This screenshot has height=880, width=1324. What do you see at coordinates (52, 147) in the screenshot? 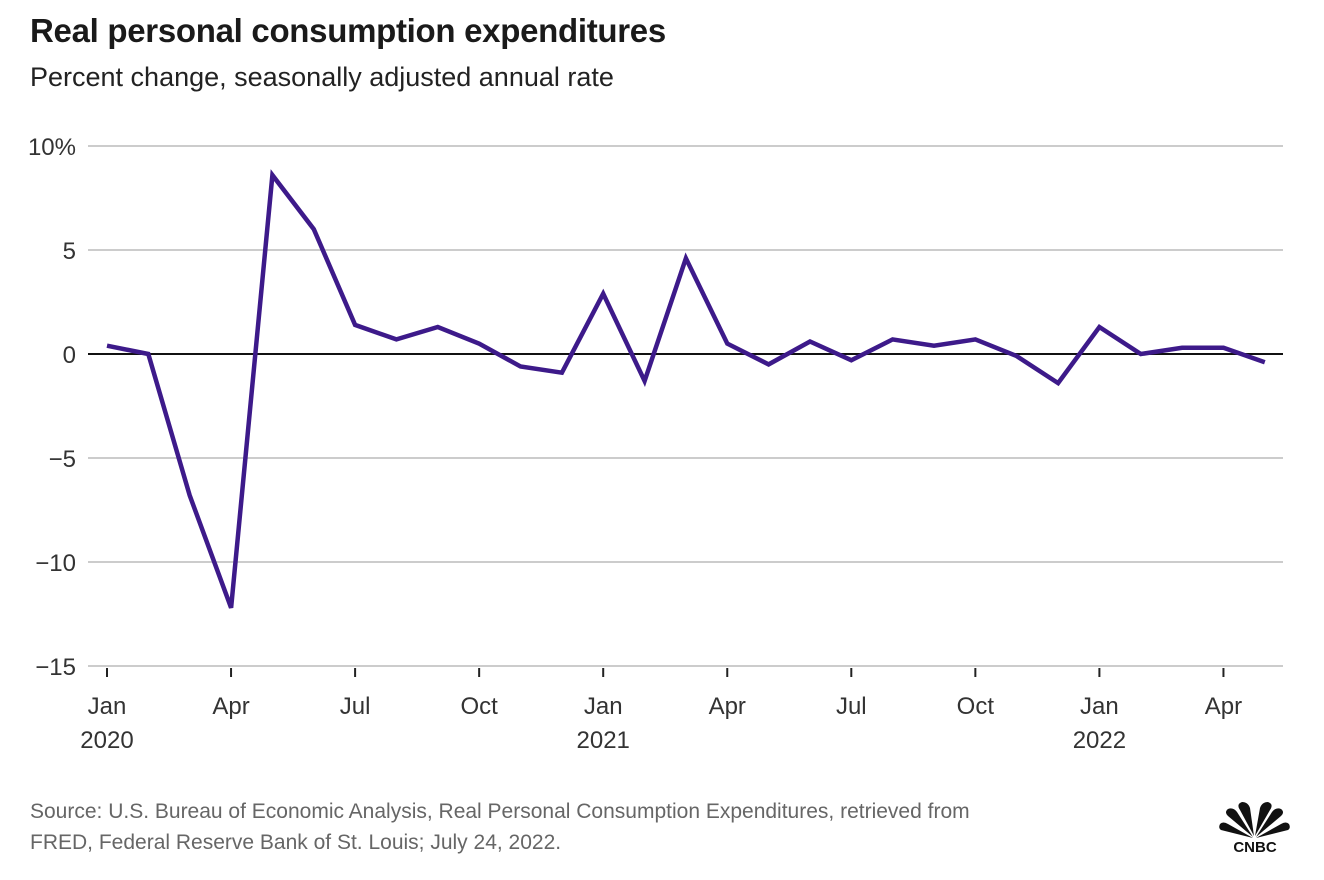
I see `y-tick-label: 10%` at bounding box center [52, 147].